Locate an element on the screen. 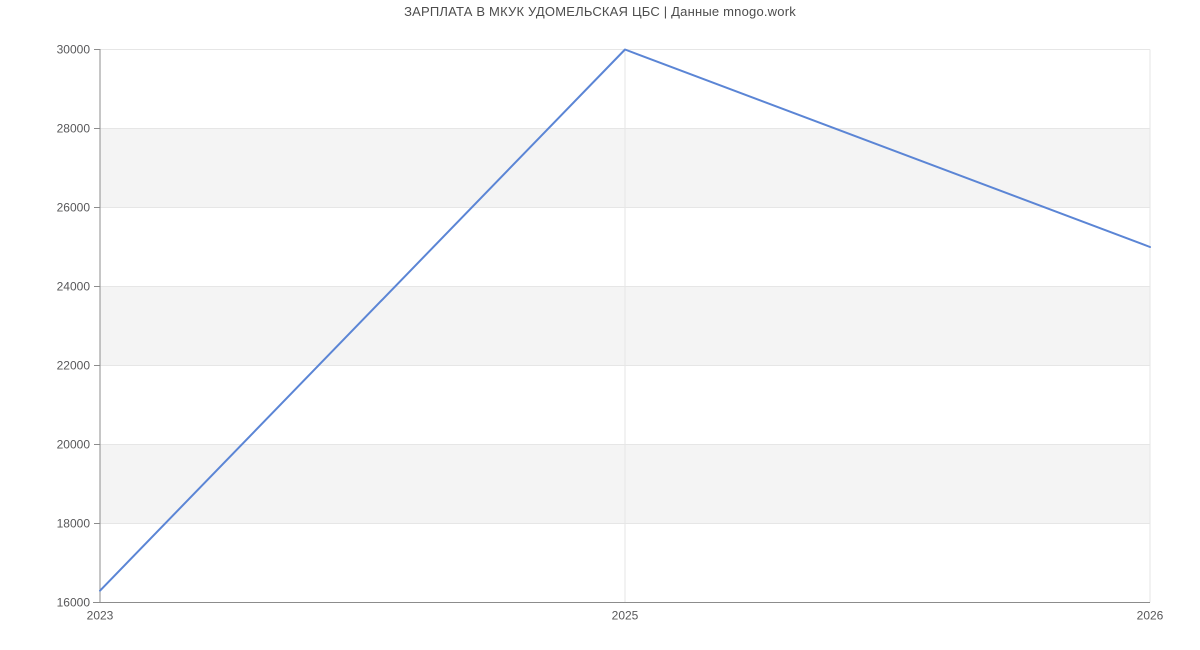  y-tick-label: 24000 is located at coordinates (74, 287).